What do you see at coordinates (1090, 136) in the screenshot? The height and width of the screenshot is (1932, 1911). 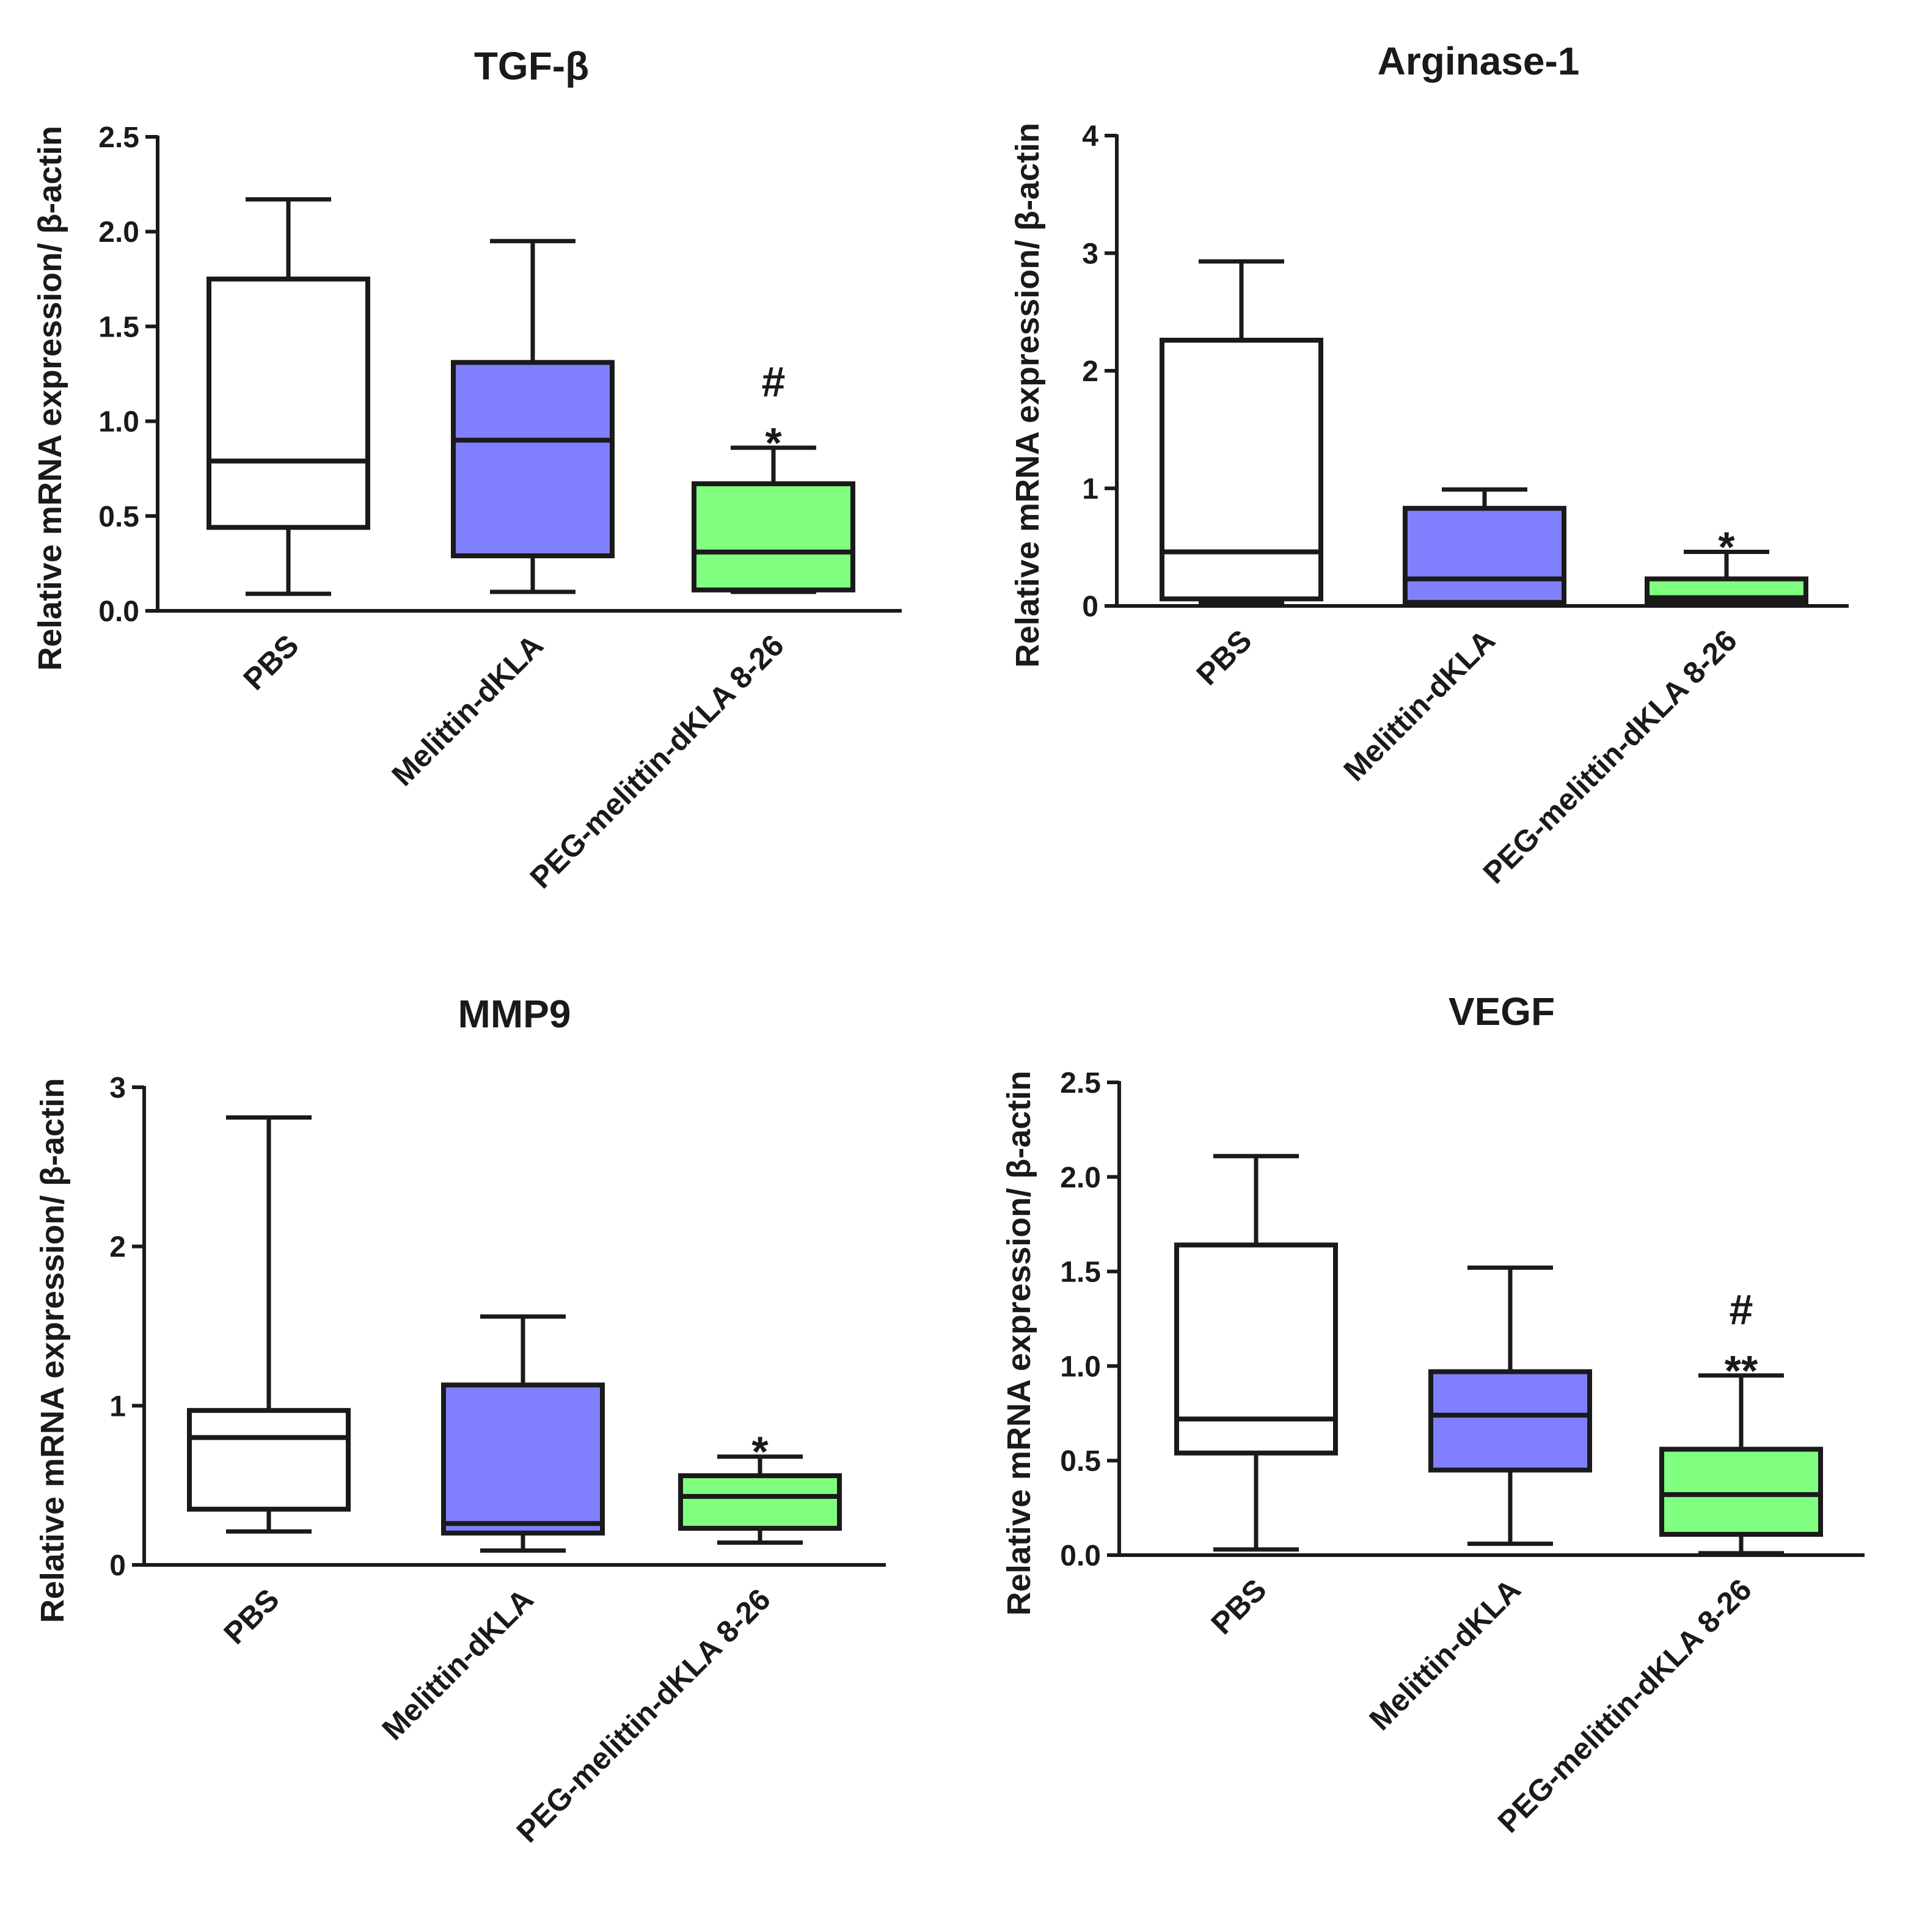 I see `y-tick-label: 4` at bounding box center [1090, 136].